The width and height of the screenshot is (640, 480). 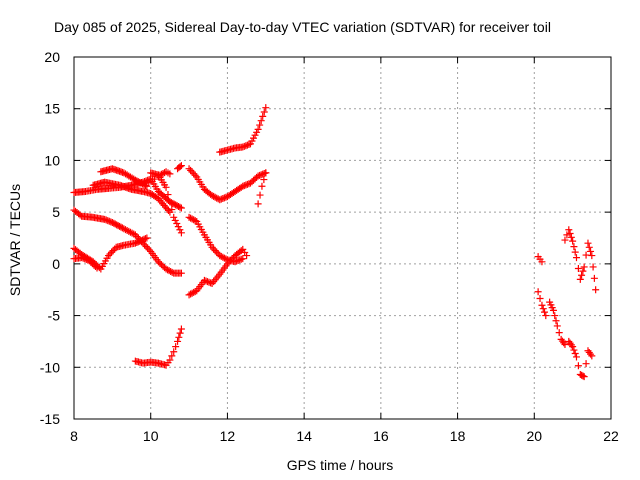 I want to click on x-tick-label: 18, so click(x=458, y=436).